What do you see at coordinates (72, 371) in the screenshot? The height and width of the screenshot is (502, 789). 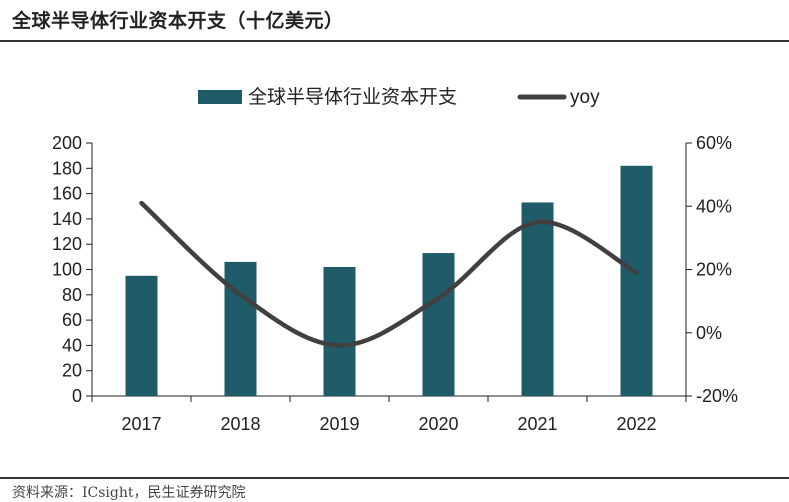 I see `left-tick-label: 20` at bounding box center [72, 371].